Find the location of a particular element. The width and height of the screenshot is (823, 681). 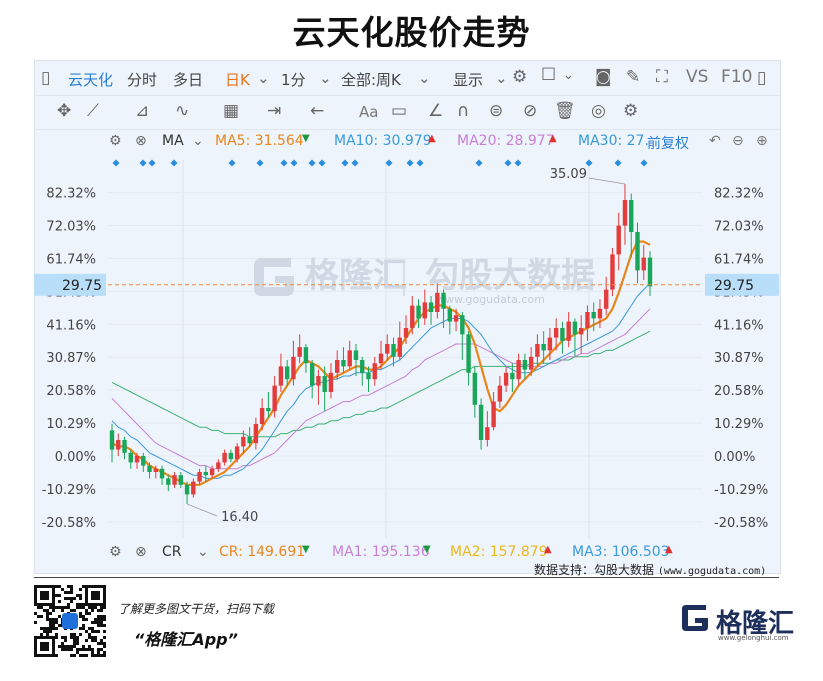

sidebar-toggle-icon: ▯ is located at coordinates (46, 78).